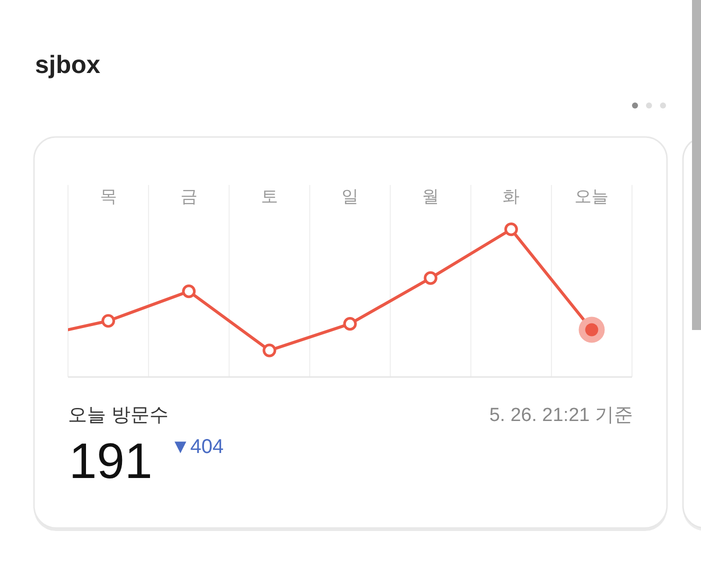 The height and width of the screenshot is (570, 701). Describe the element at coordinates (350, 196) in the screenshot. I see `x-tick-label: 일` at that location.